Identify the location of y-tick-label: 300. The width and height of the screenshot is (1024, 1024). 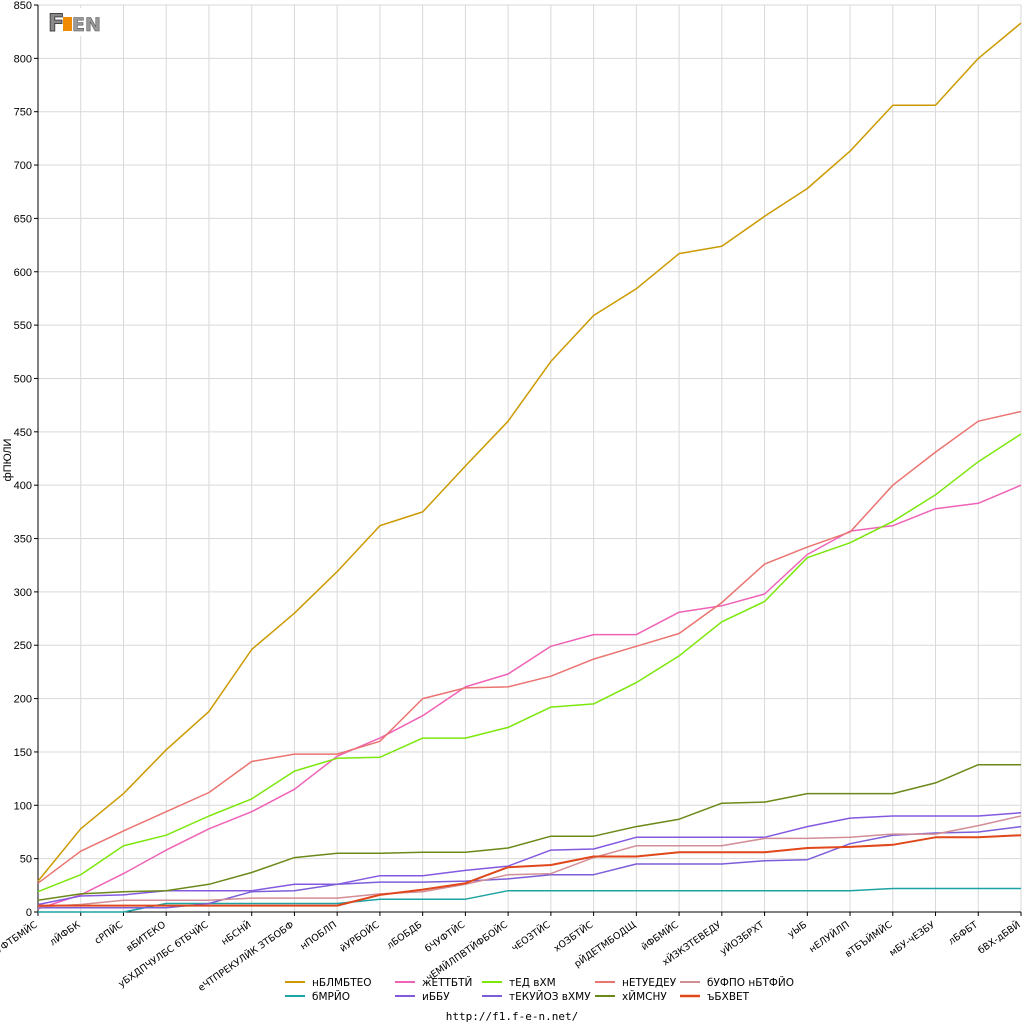
(23, 593).